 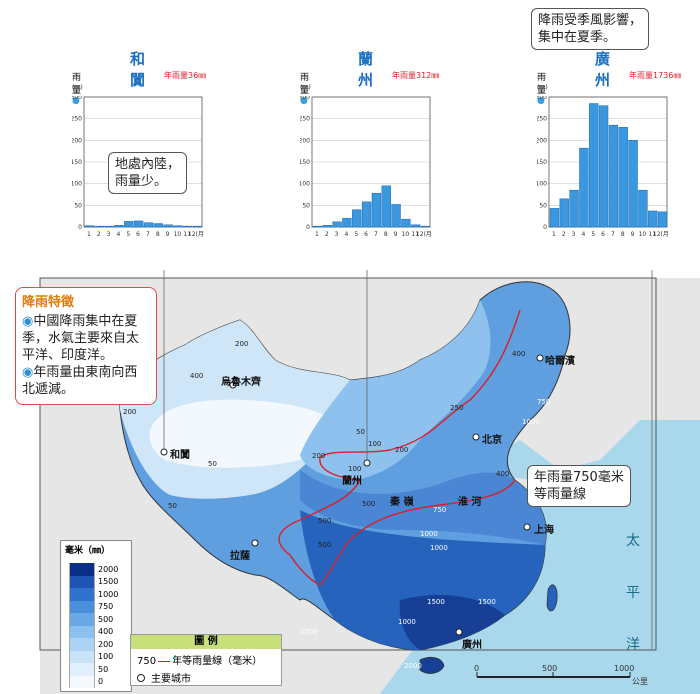 What do you see at coordinates (633, 541) in the screenshot?
I see `pacific-char: 太` at bounding box center [633, 541].